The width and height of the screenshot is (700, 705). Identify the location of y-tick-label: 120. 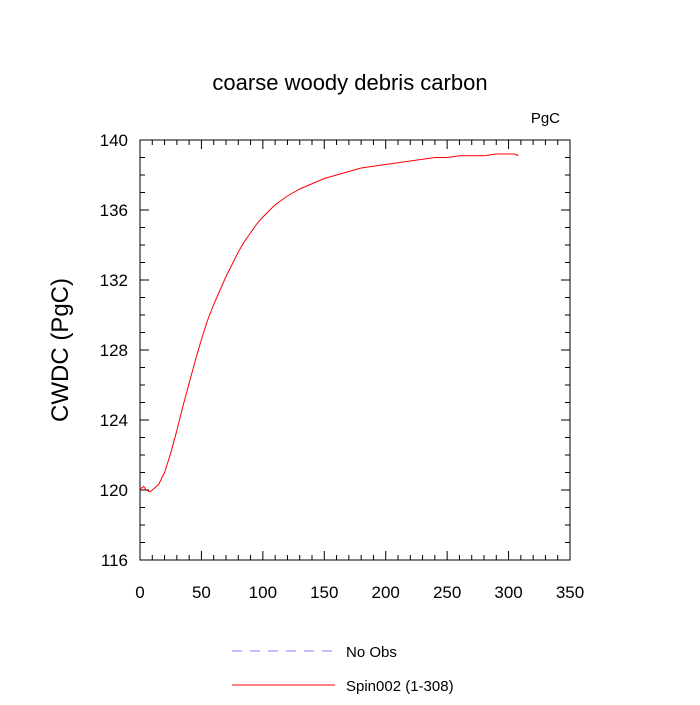
(114, 490).